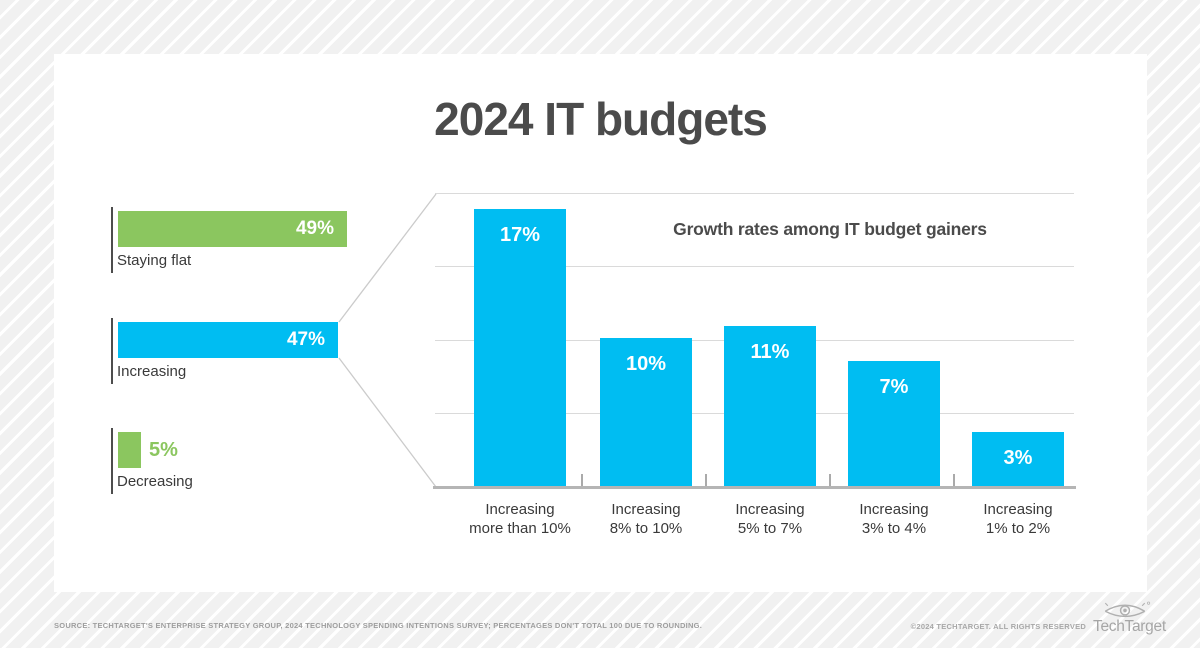 The height and width of the screenshot is (648, 1200). Describe the element at coordinates (1127, 609) in the screenshot. I see `techtarget-eye-icon` at that location.